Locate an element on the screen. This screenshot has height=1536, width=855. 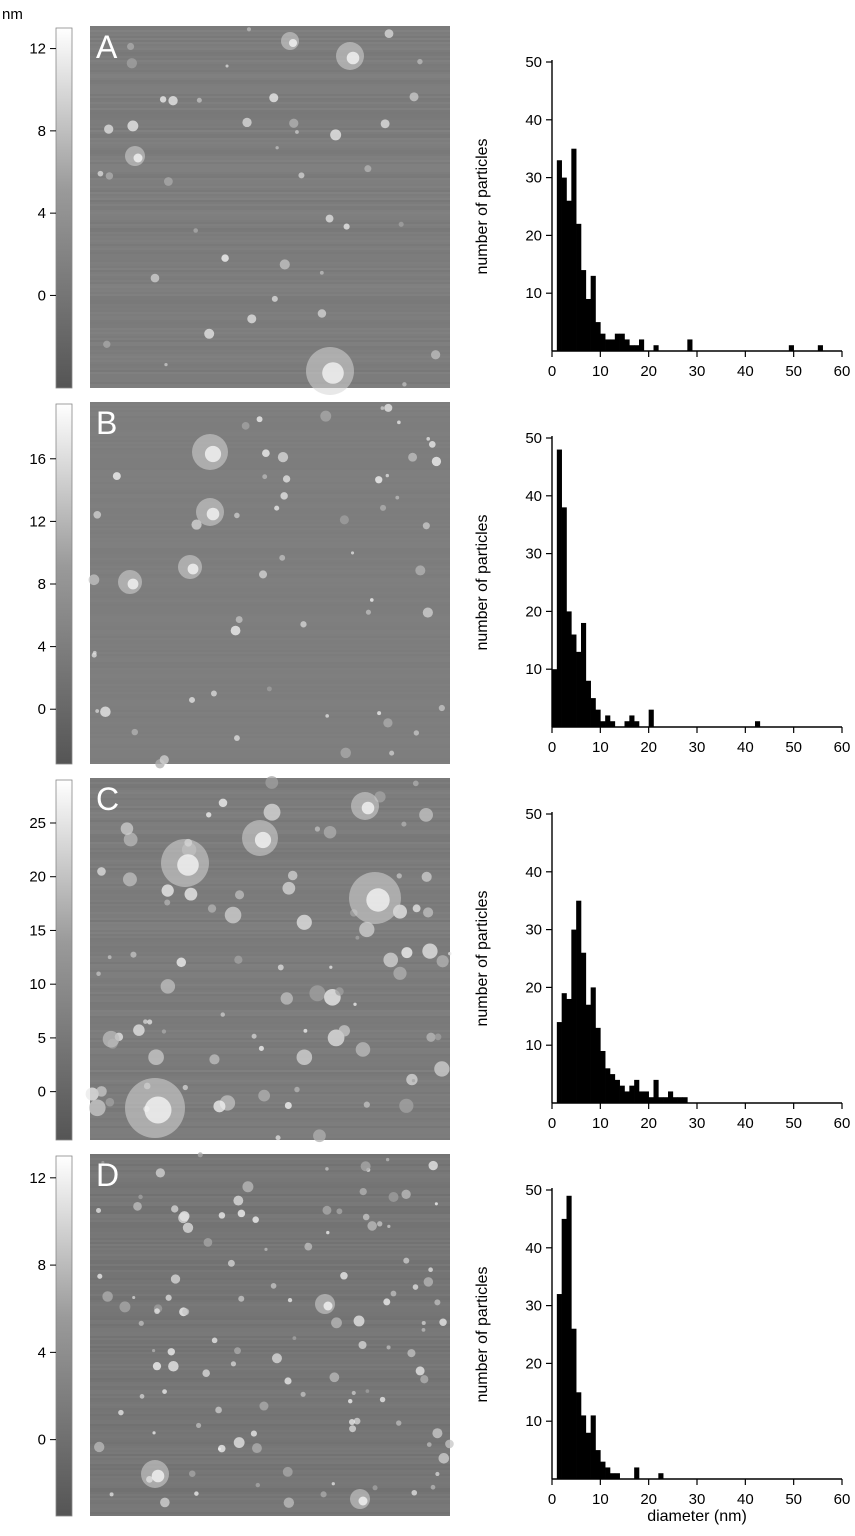
colorbar-d: 12 8 4 0 is located at coordinates (51, 1336).